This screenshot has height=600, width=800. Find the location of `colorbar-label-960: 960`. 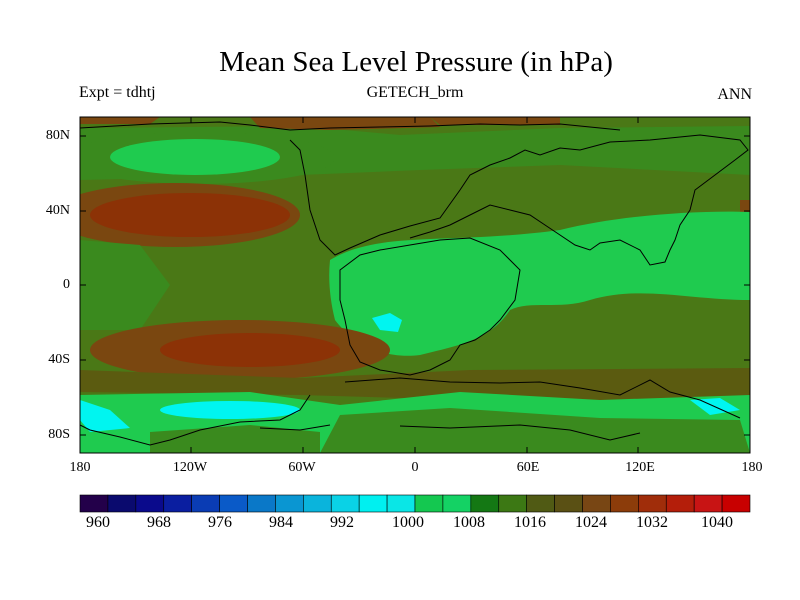

colorbar-label-960: 960 is located at coordinates (98, 522).